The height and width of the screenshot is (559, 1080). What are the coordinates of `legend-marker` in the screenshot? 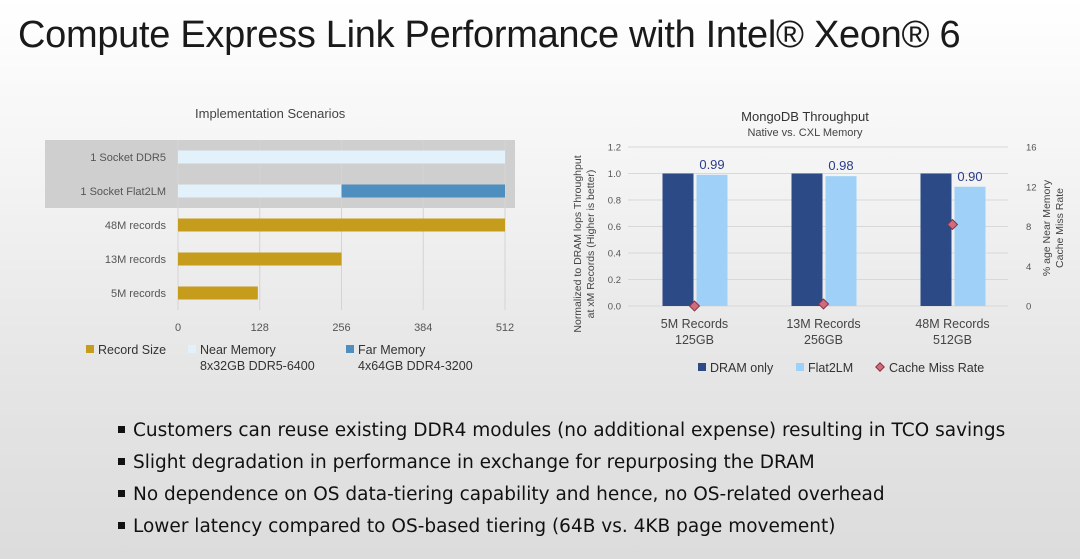 It's located at (880, 367).